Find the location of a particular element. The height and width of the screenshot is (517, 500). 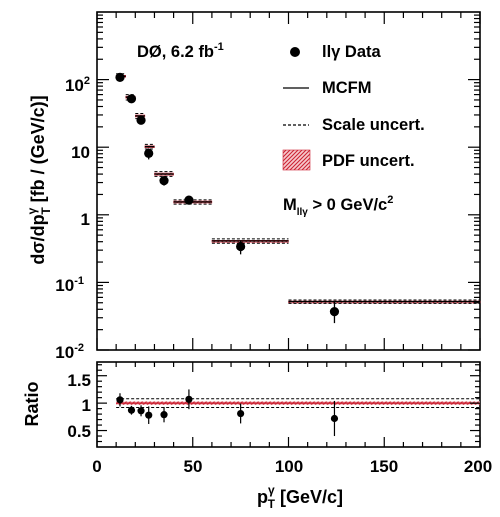

xtick-labels: 0 50 100 150 200 is located at coordinates (292, 466).